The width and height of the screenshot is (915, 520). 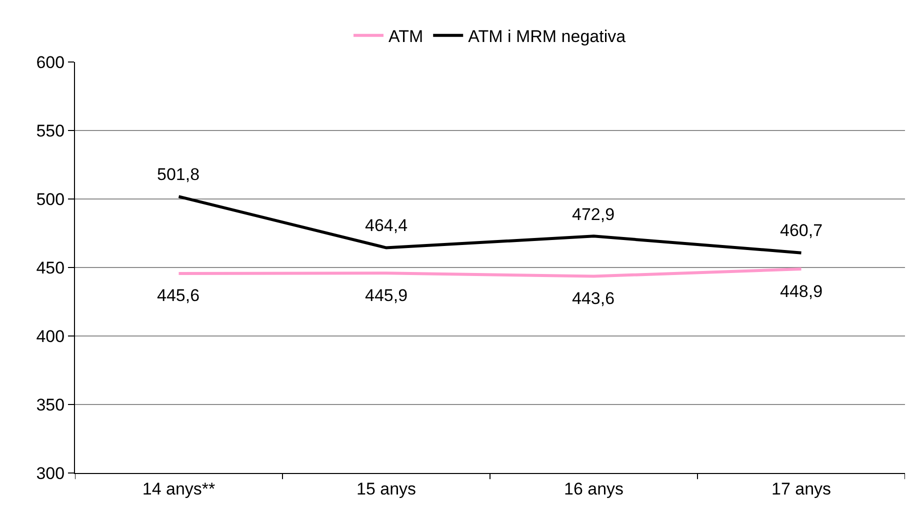 I want to click on data-label: 464,4, so click(x=386, y=225).